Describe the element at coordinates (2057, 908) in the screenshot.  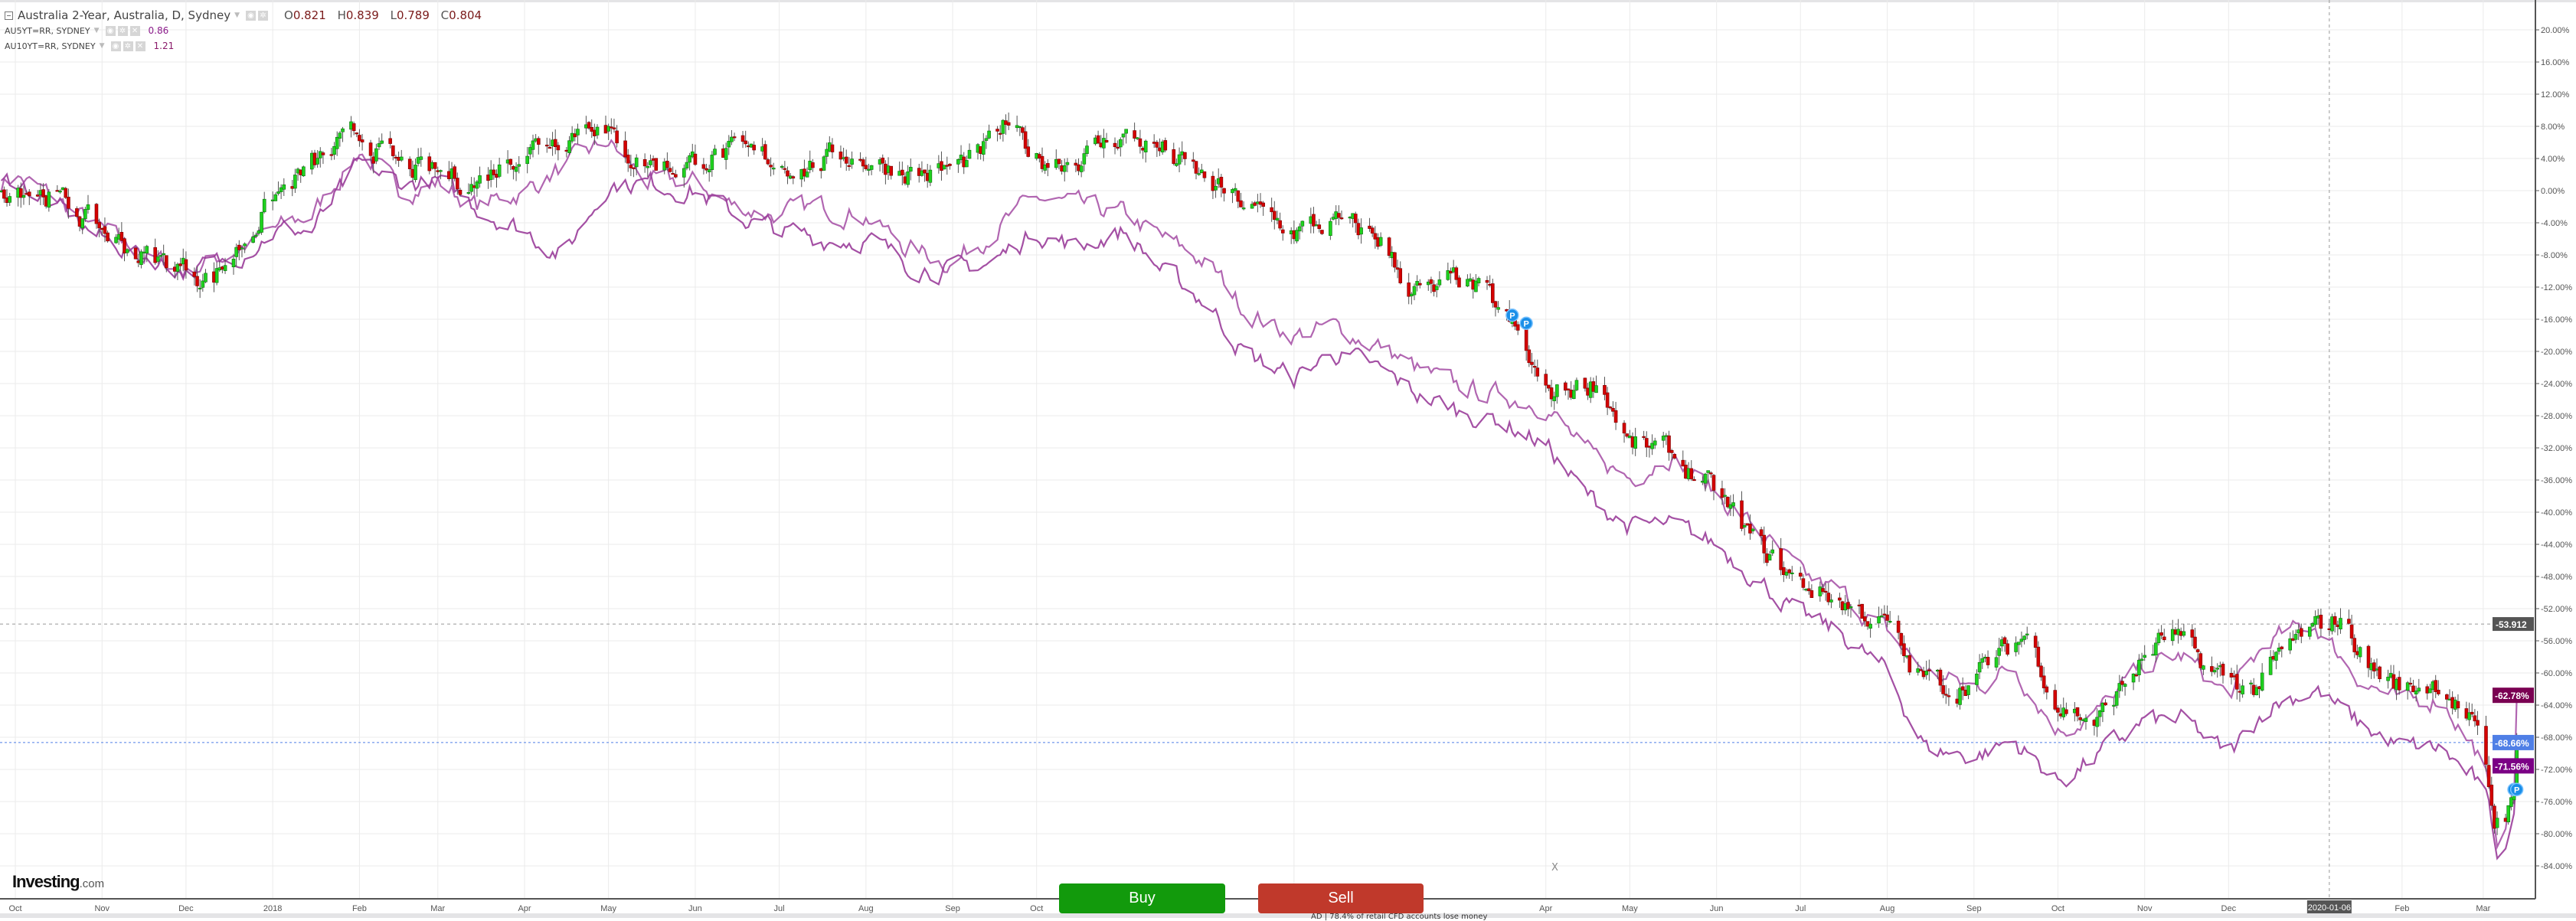
I see `x-tick-label: Oct` at that location.